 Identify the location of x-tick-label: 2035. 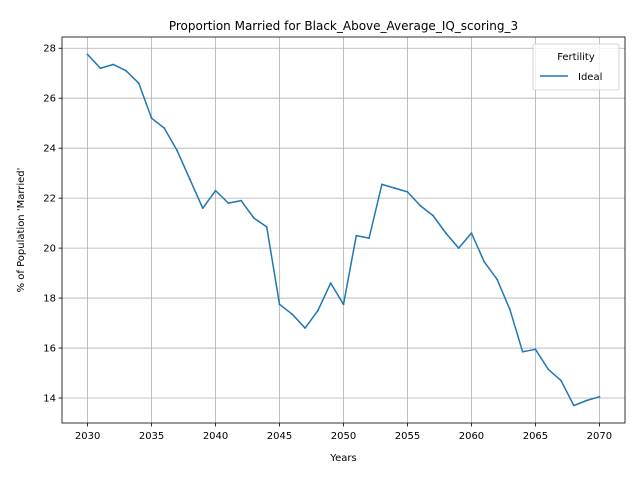
(151, 436).